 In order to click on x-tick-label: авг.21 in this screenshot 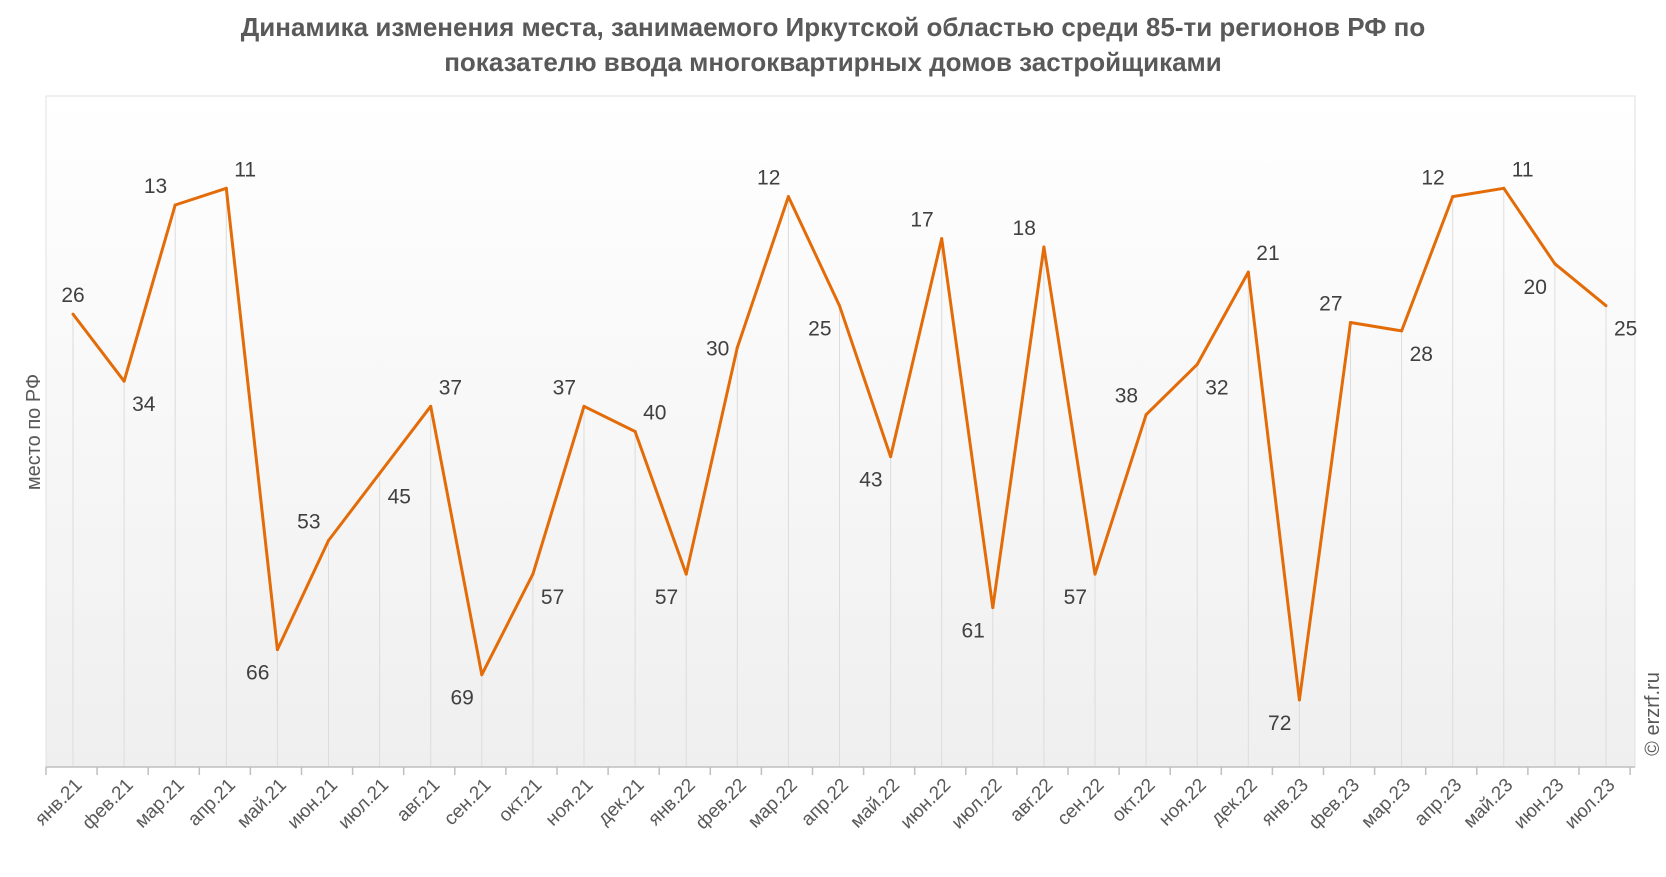, I will do `click(418, 800)`.